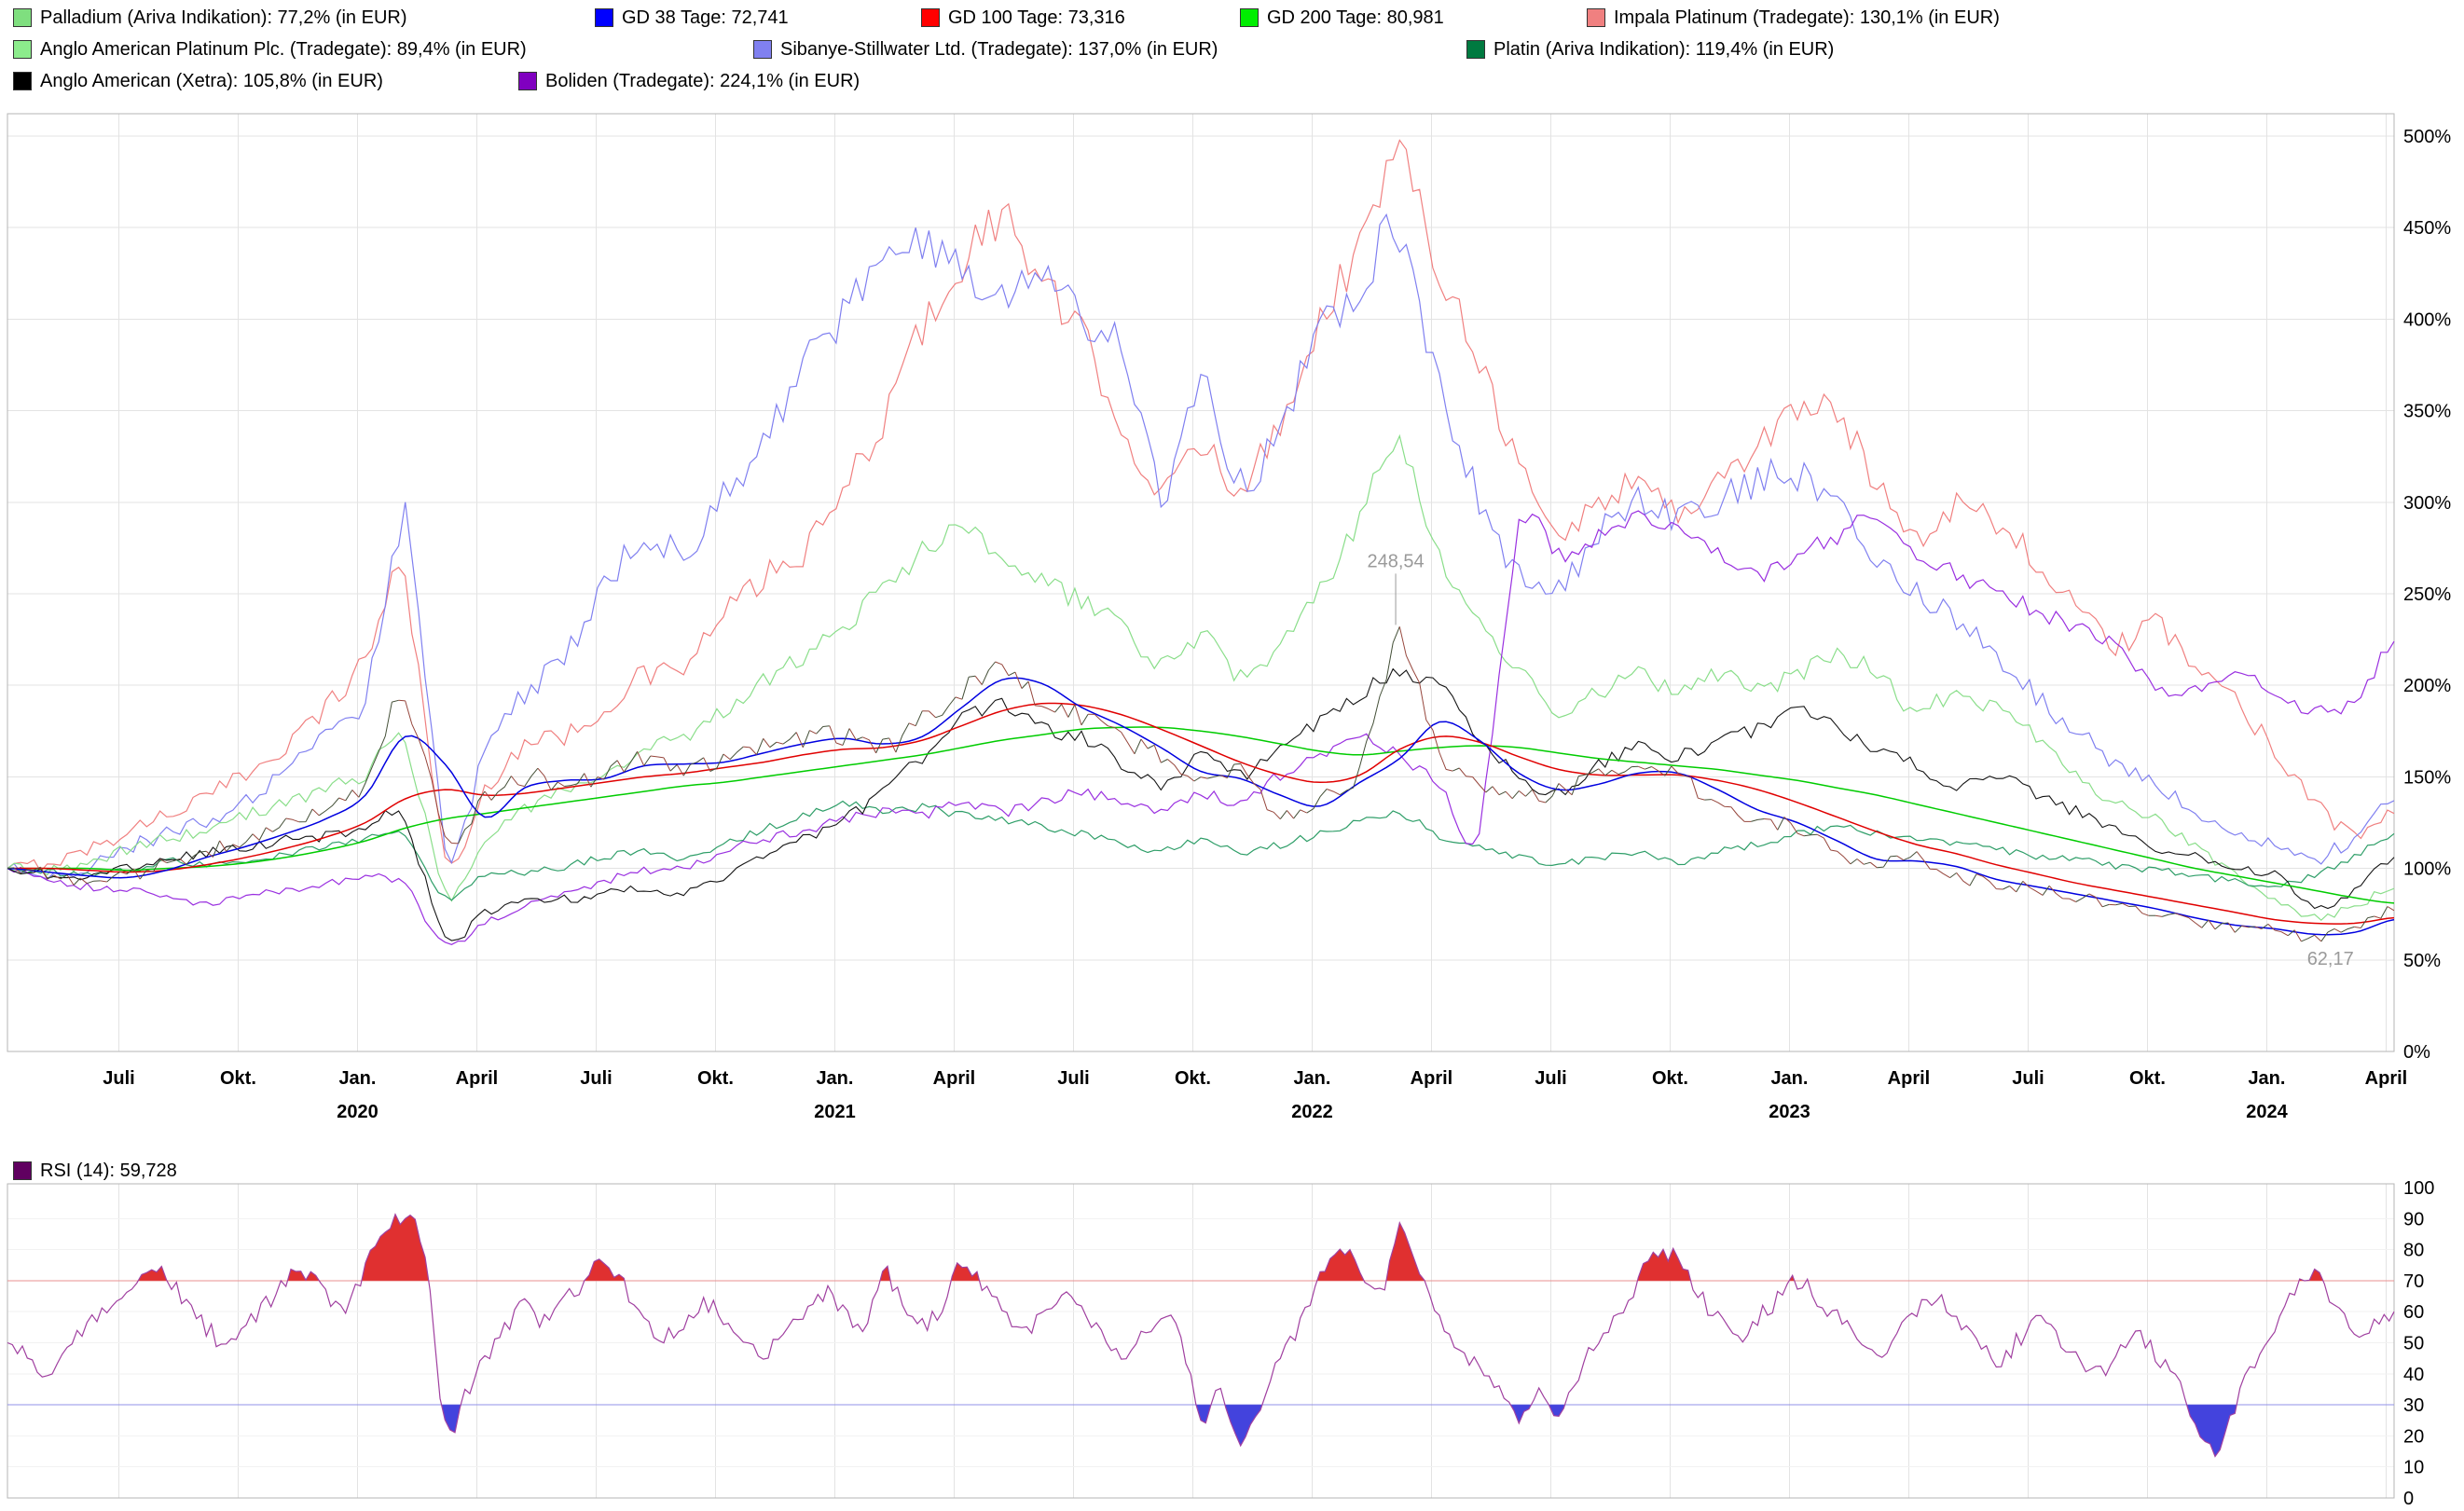 The image size is (2464, 1511). Describe the element at coordinates (692, 18) in the screenshot. I see `legend-item-gd38: GD 38 Tage: 72,741` at that location.